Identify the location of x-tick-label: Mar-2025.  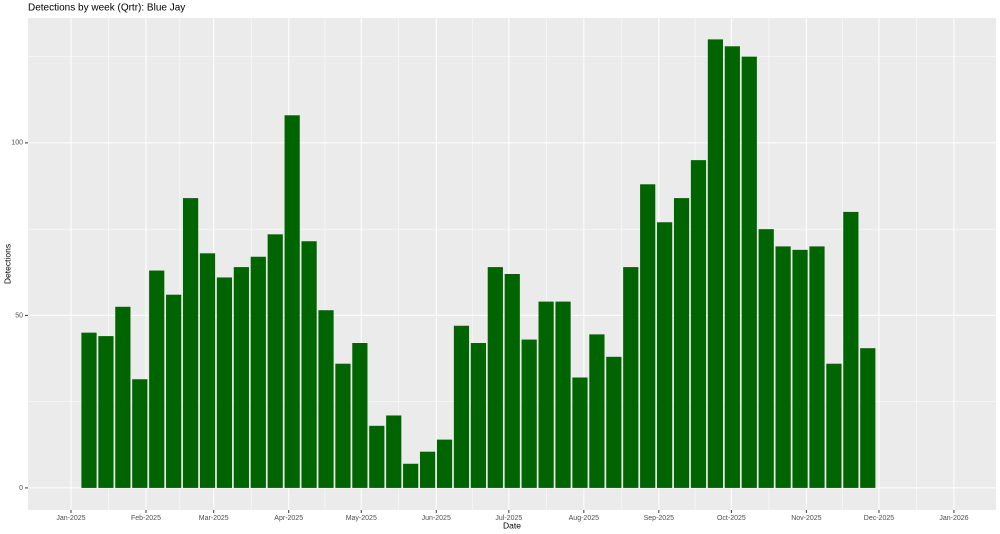
(214, 518).